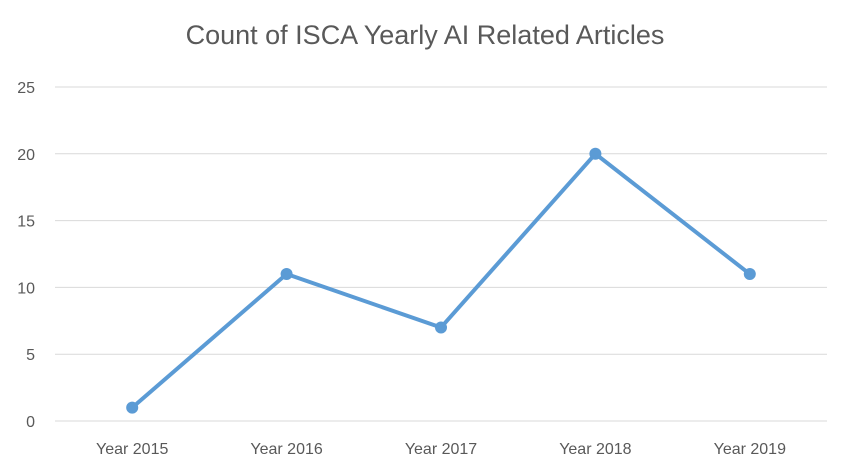  I want to click on y-tick-label: 15, so click(26, 222).